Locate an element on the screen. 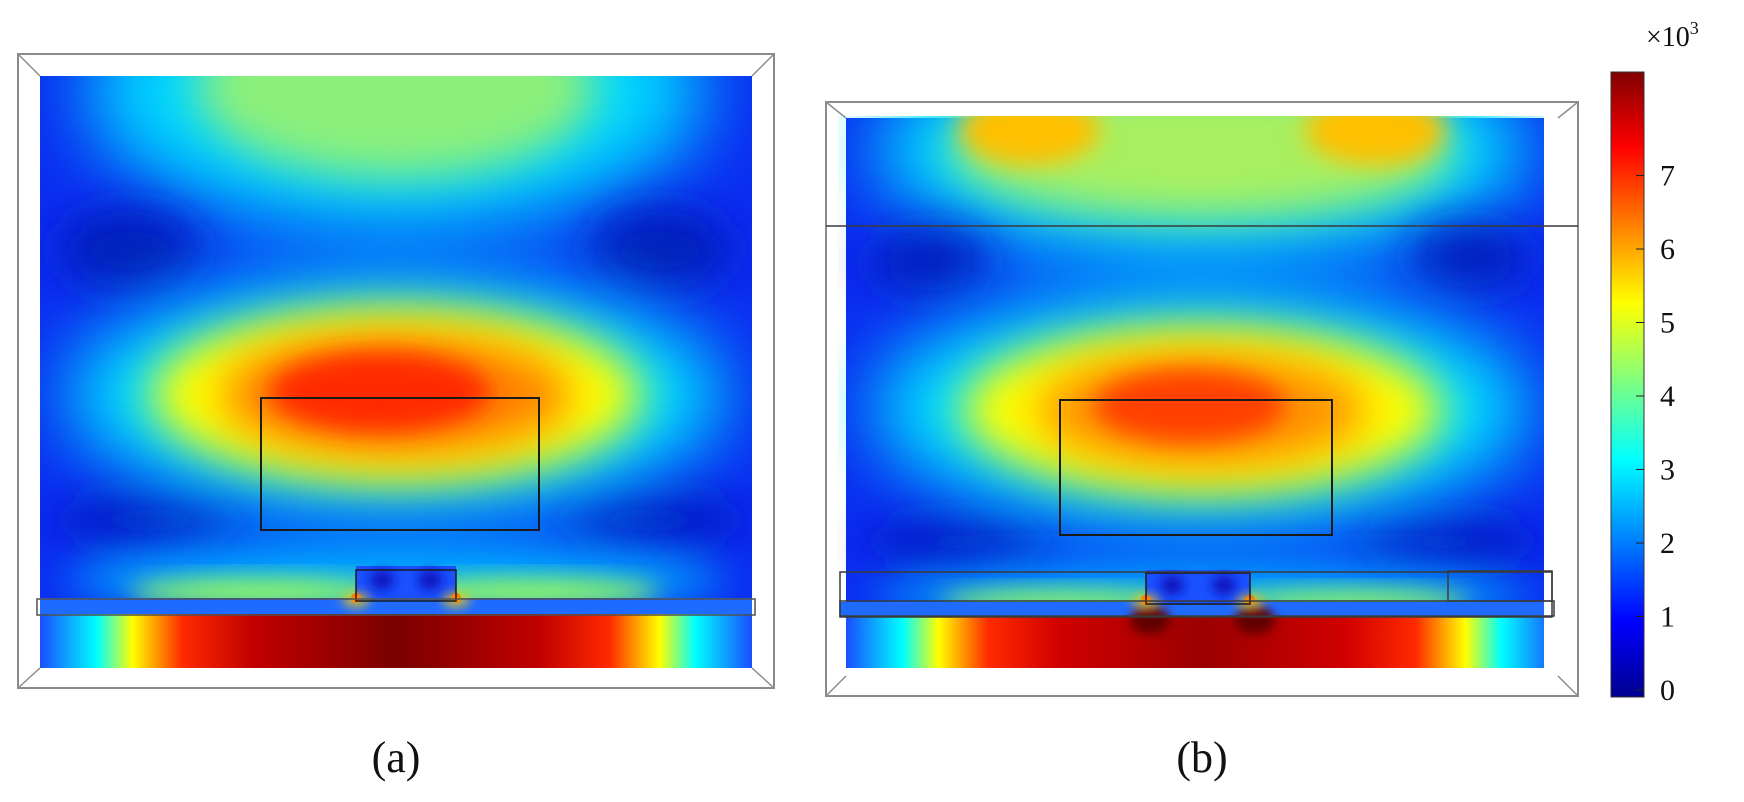 This screenshot has width=1744, height=802. panel-a-small-structure is located at coordinates (406, 585).